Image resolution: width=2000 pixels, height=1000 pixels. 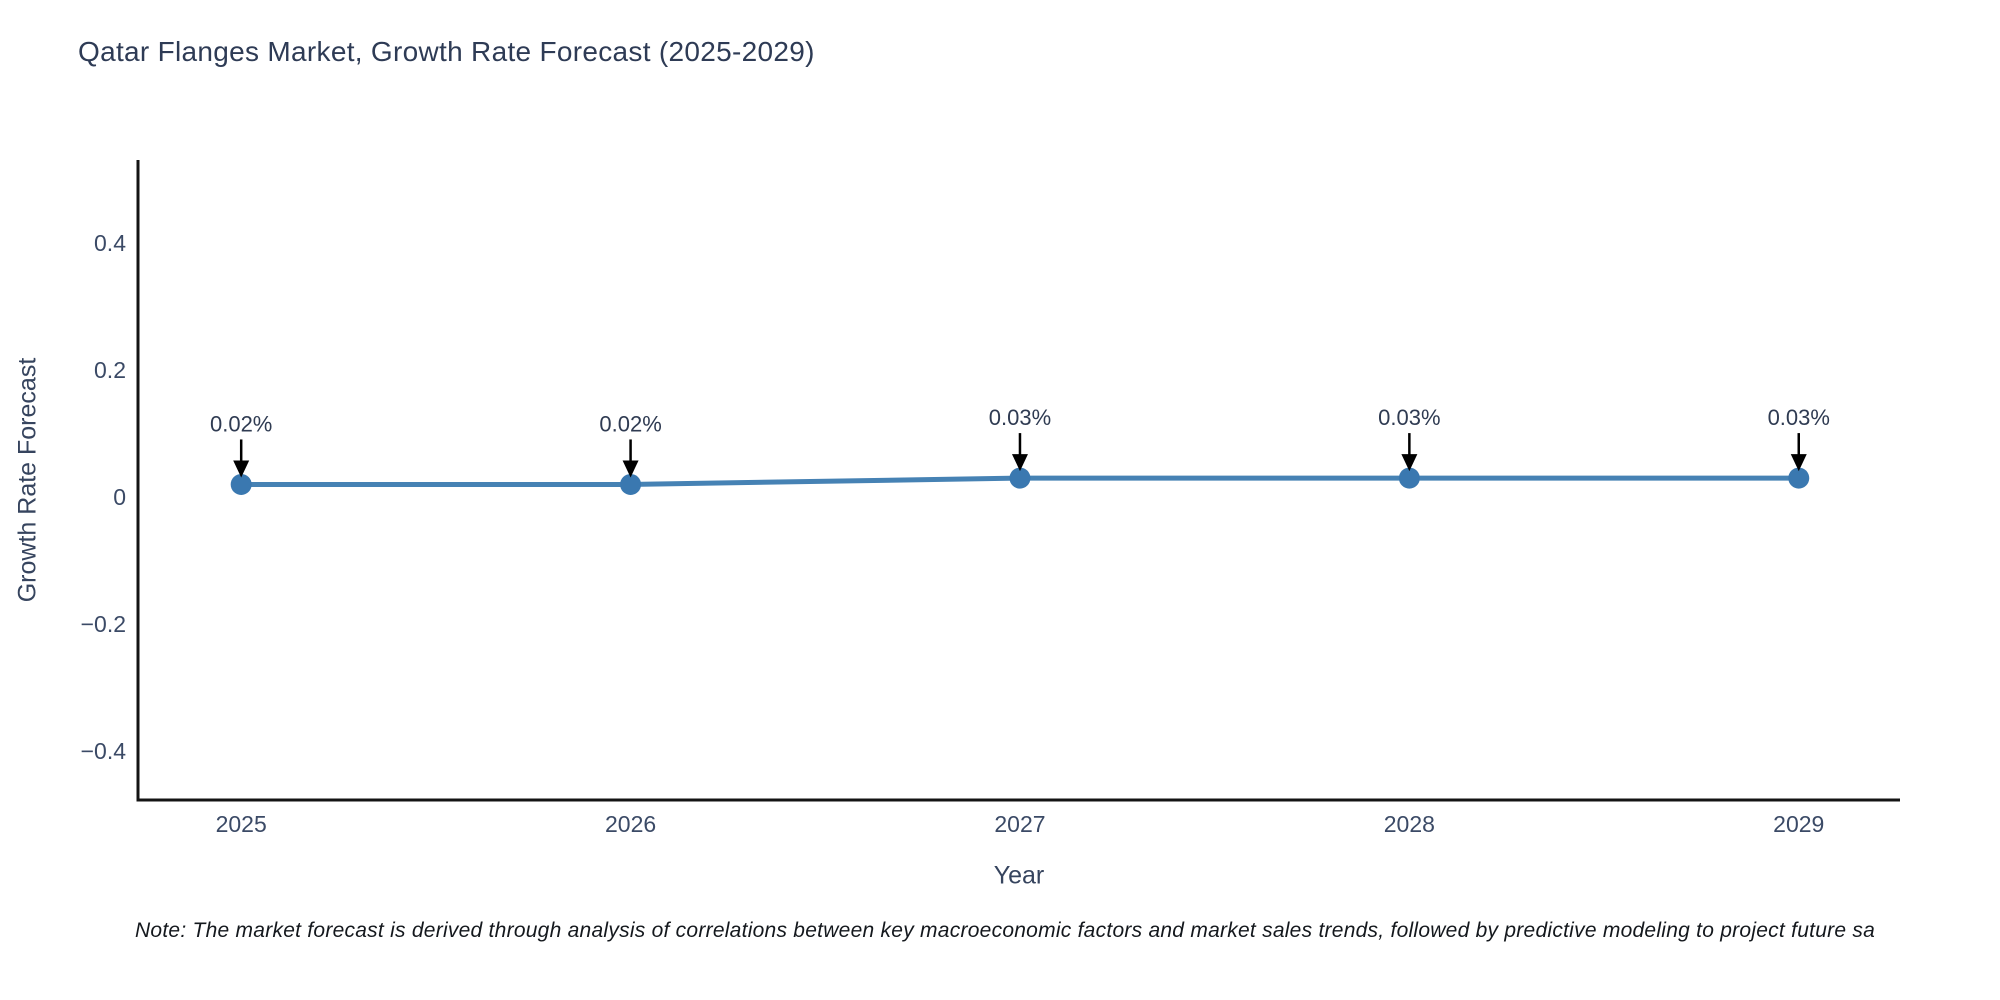 I want to click on series-layer, so click(x=1020, y=481).